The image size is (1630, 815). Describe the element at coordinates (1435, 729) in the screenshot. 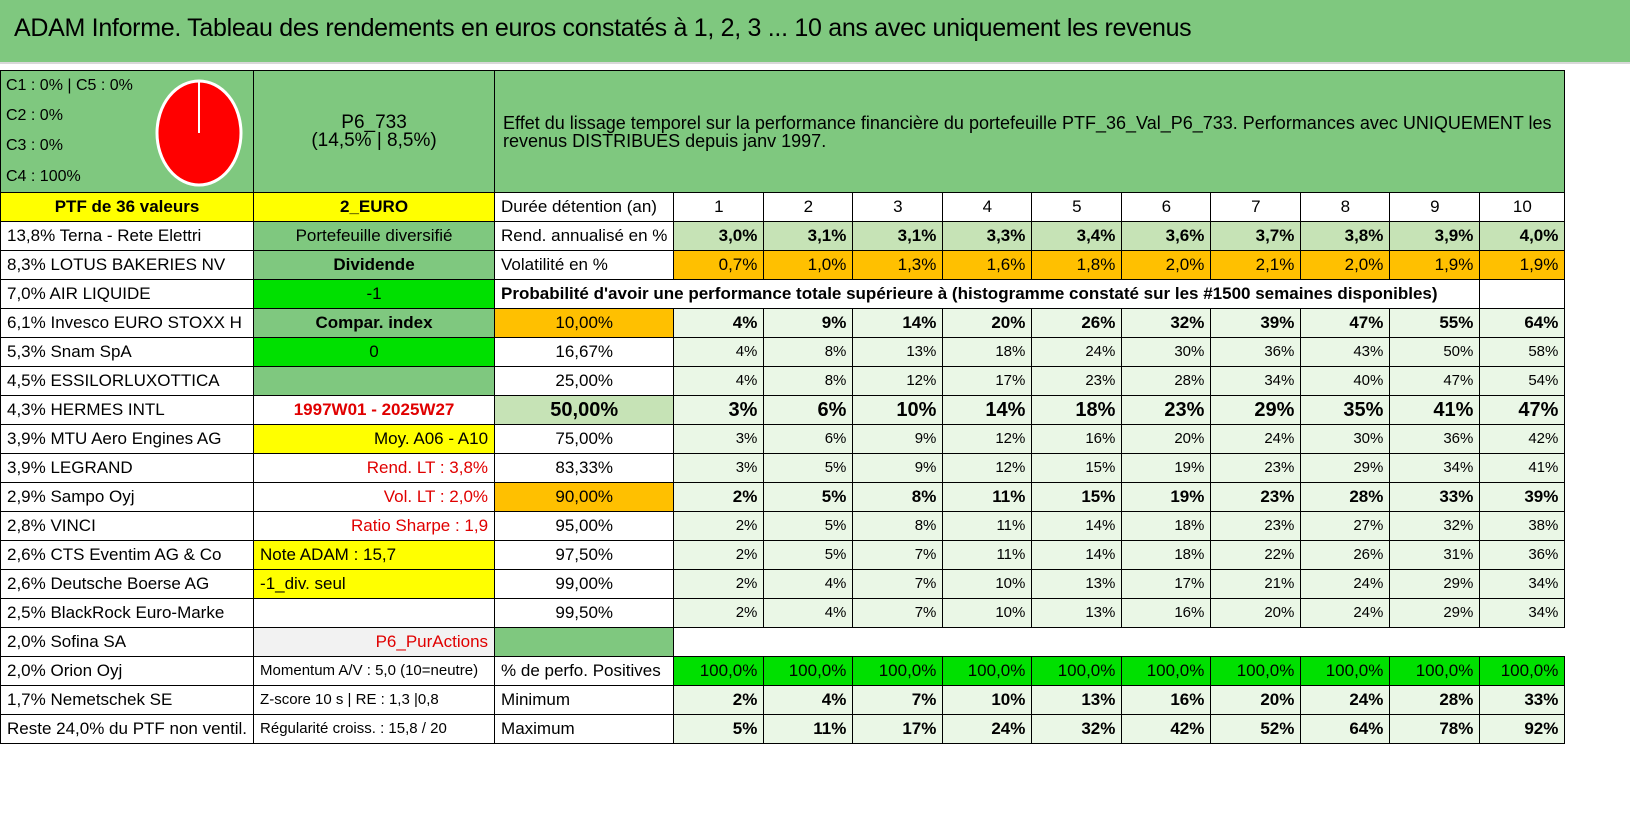

I see `maximum-value: 78%` at that location.